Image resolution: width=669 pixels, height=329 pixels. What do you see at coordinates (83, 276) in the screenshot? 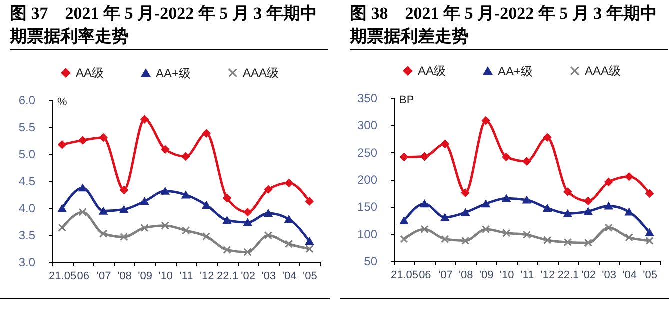
I see `x-tick-label: 06` at bounding box center [83, 276].